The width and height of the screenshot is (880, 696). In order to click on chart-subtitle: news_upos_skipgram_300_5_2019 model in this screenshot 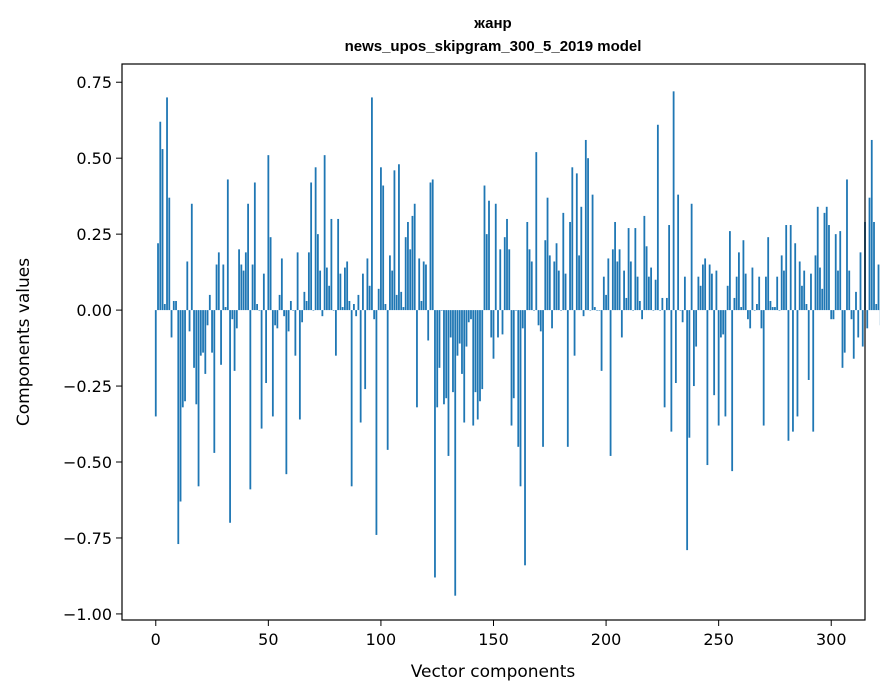, I will do `click(493, 46)`.